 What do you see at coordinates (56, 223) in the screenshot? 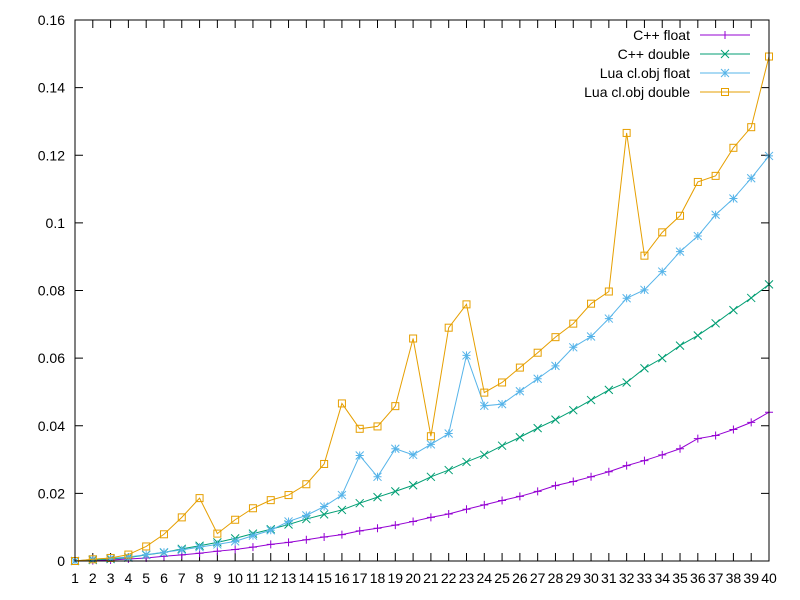
I see `y-tick-label: 0.1` at bounding box center [56, 223].